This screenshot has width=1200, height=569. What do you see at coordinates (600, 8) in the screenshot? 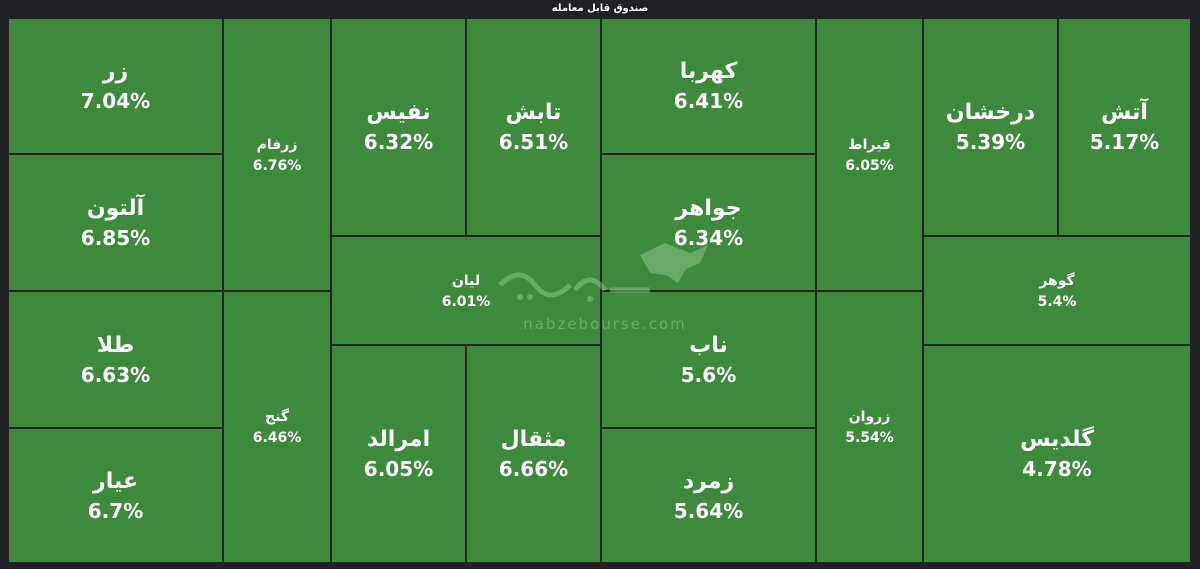
I see `chart-title: صندوق قابل معامله` at bounding box center [600, 8].